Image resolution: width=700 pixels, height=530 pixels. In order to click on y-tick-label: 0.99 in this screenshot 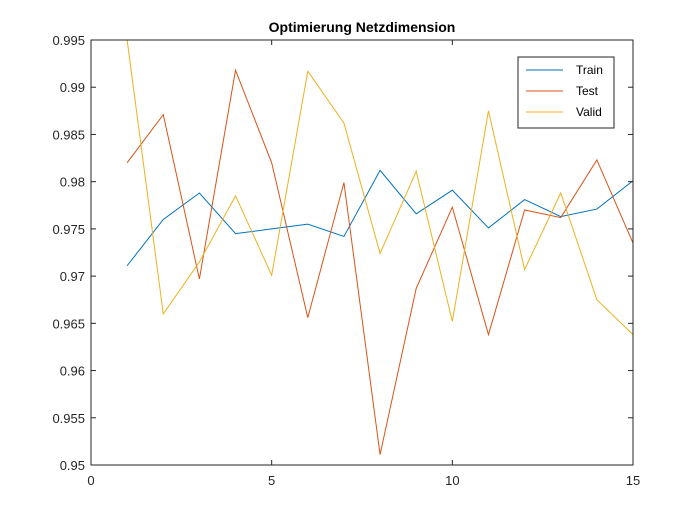, I will do `click(72, 87)`.